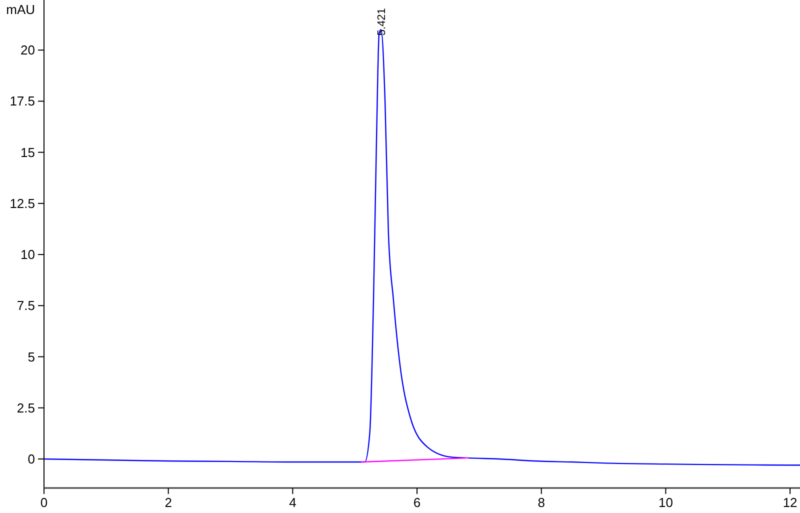  I want to click on annotation: 5.421, so click(382, 22).